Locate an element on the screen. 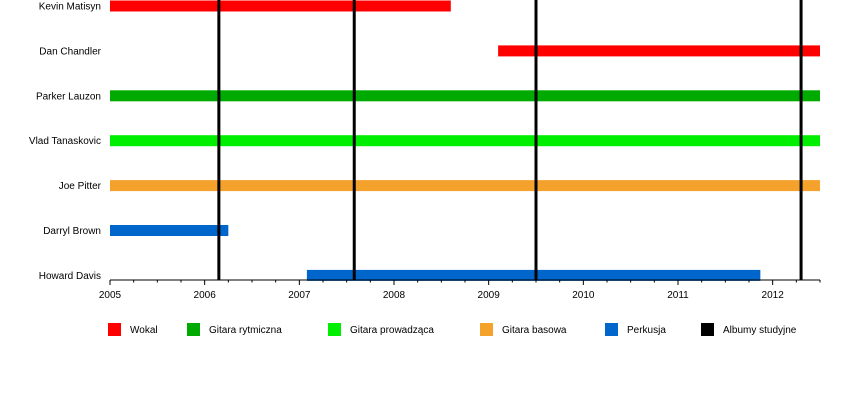 Image resolution: width=850 pixels, height=400 pixels. x-tick-label: 2005 is located at coordinates (110, 295).